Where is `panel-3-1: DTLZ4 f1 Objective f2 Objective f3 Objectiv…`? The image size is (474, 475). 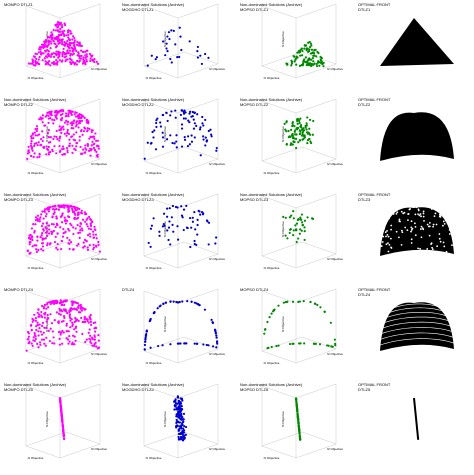
panel-3-1: DTLZ4 f1 Objective f2 Objective f3 Objectiv… is located at coordinates (177, 332).